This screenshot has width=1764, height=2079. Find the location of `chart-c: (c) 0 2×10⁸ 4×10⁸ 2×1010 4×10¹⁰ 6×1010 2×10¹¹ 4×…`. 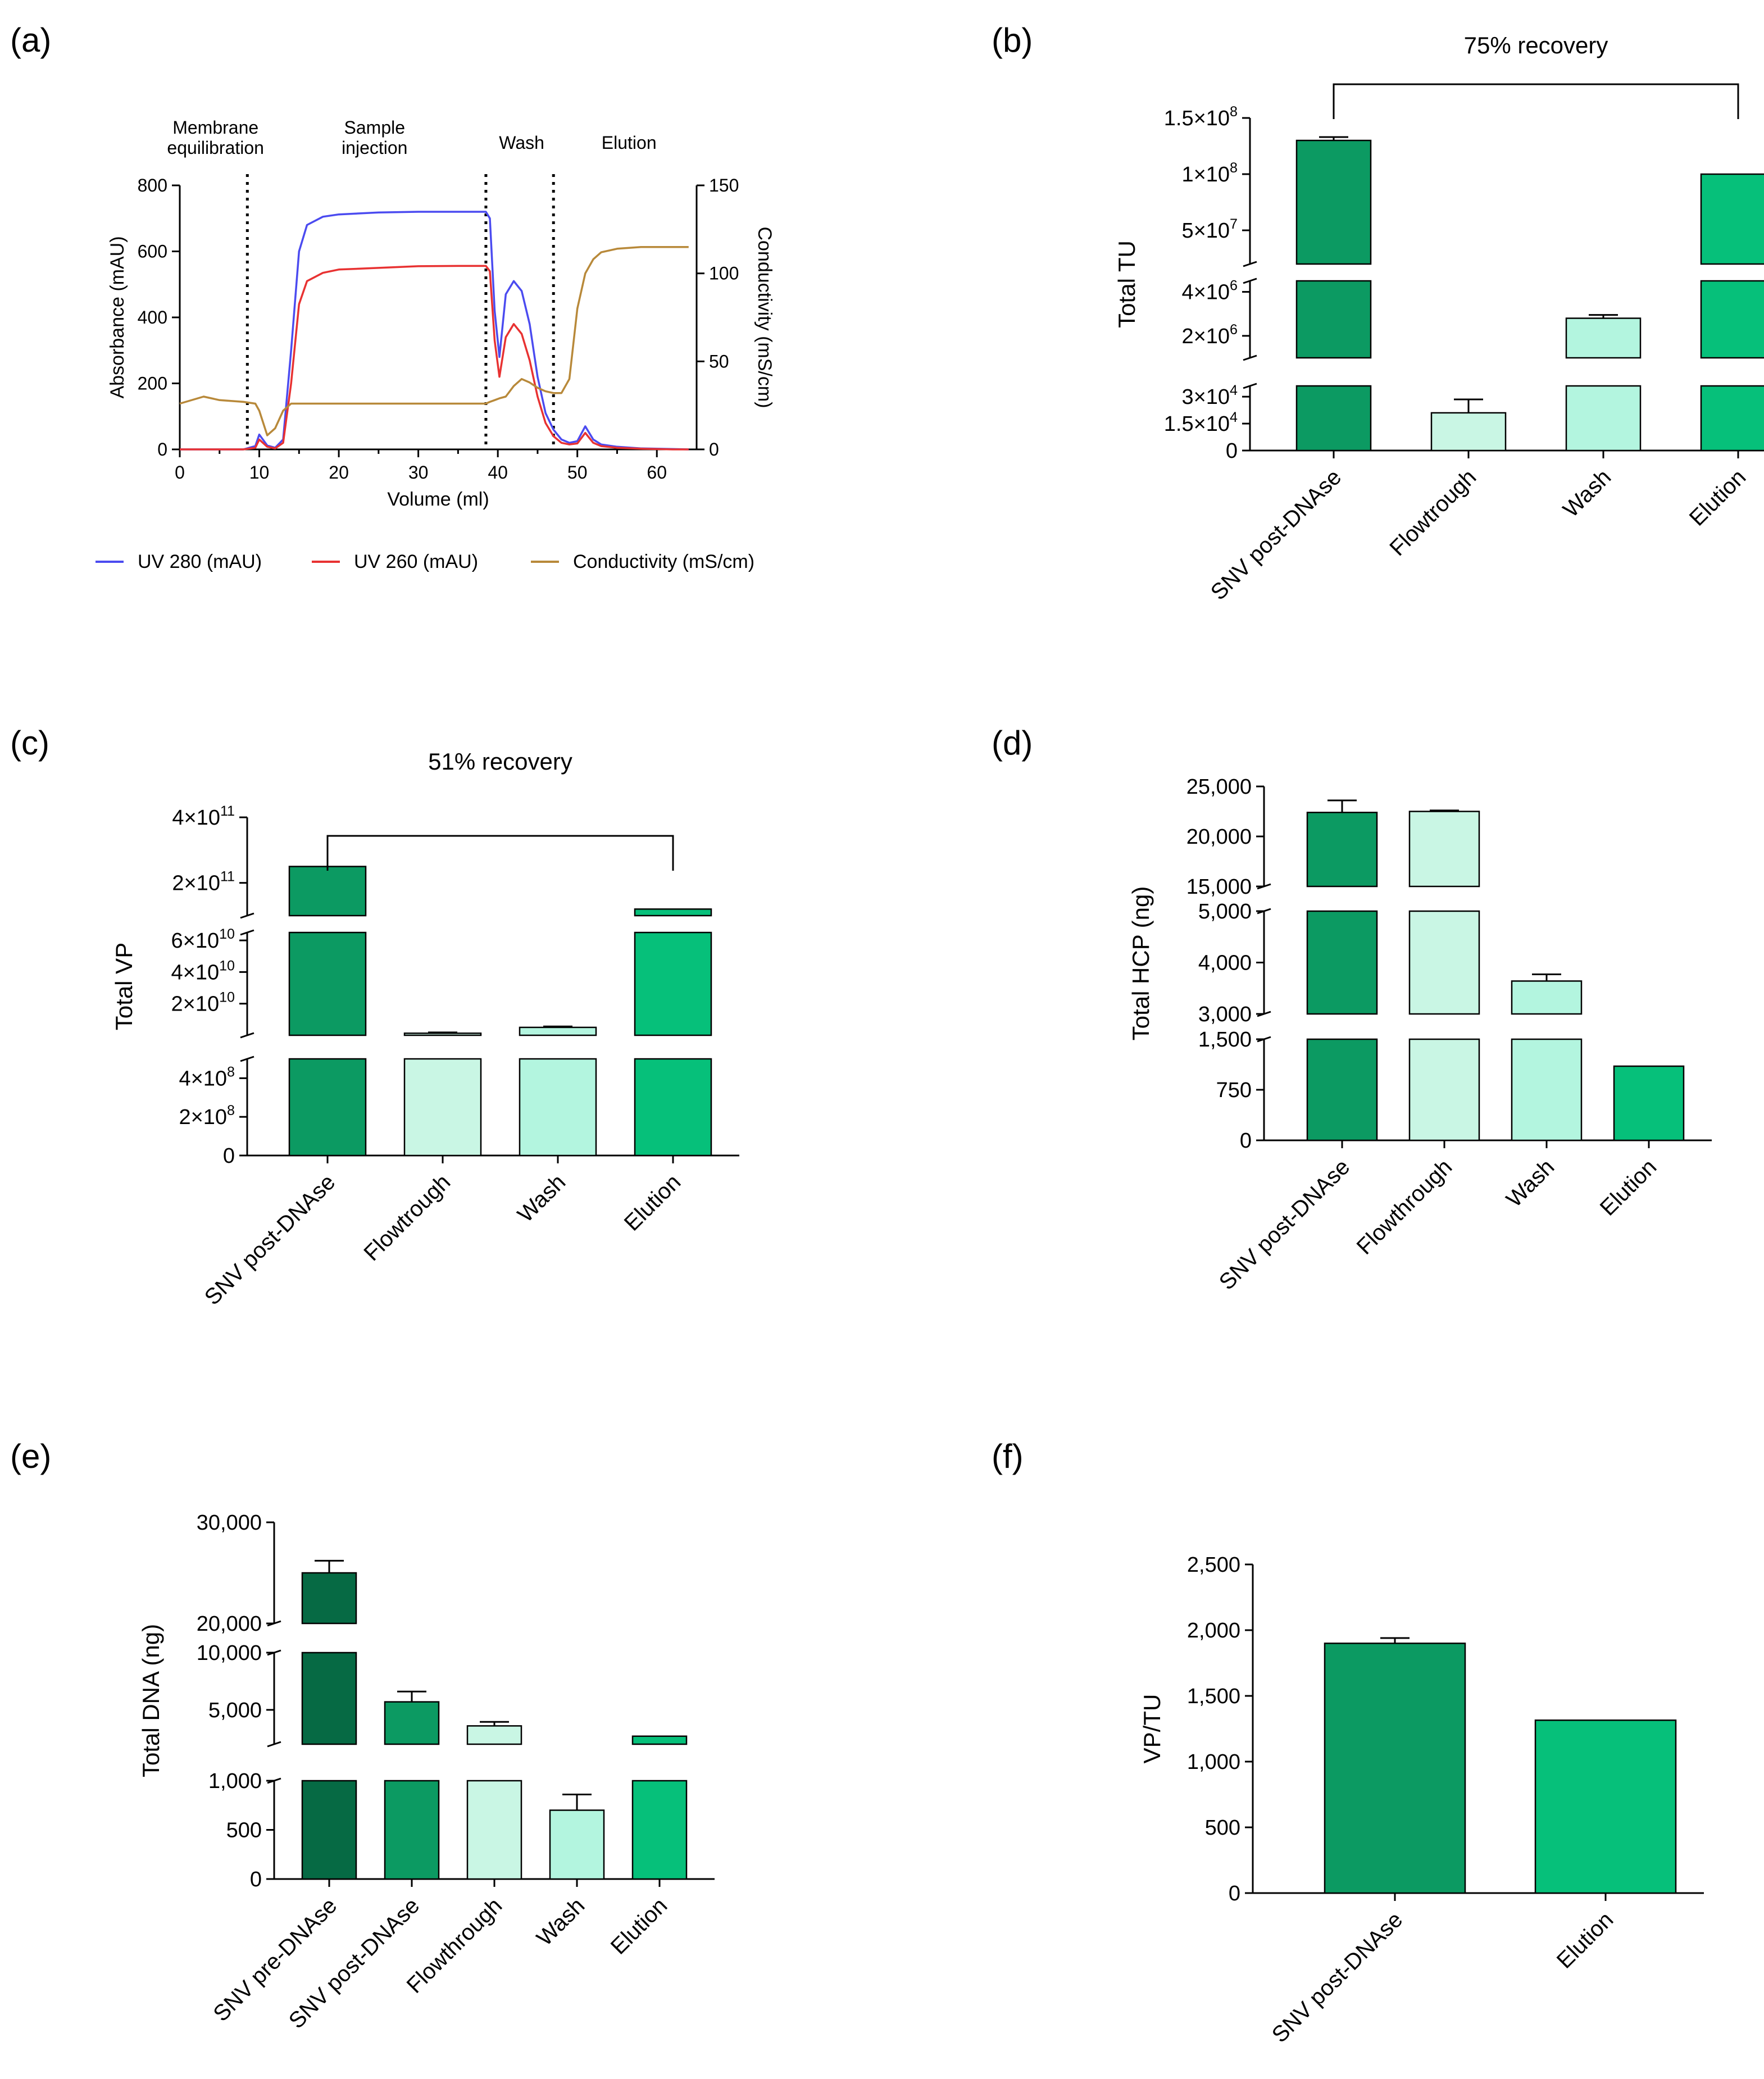

chart-c: (c) 0 2×10⁸ 4×10⁸ 2×1010 4×10¹⁰ 6×1010 2×10¹¹ 4×… is located at coordinates (374, 1017).